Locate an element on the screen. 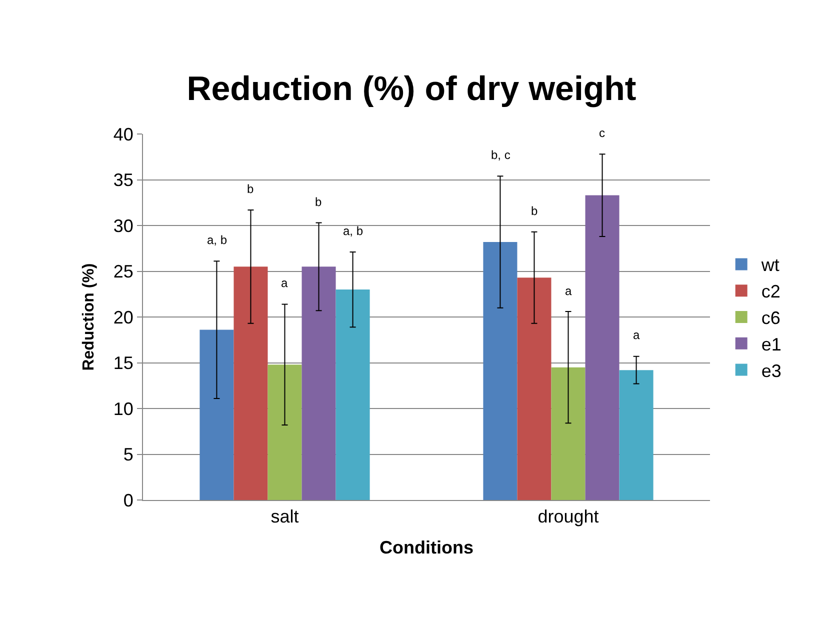 This screenshot has height=628, width=823. y-axis-title: Reduction (%) is located at coordinates (89, 317).